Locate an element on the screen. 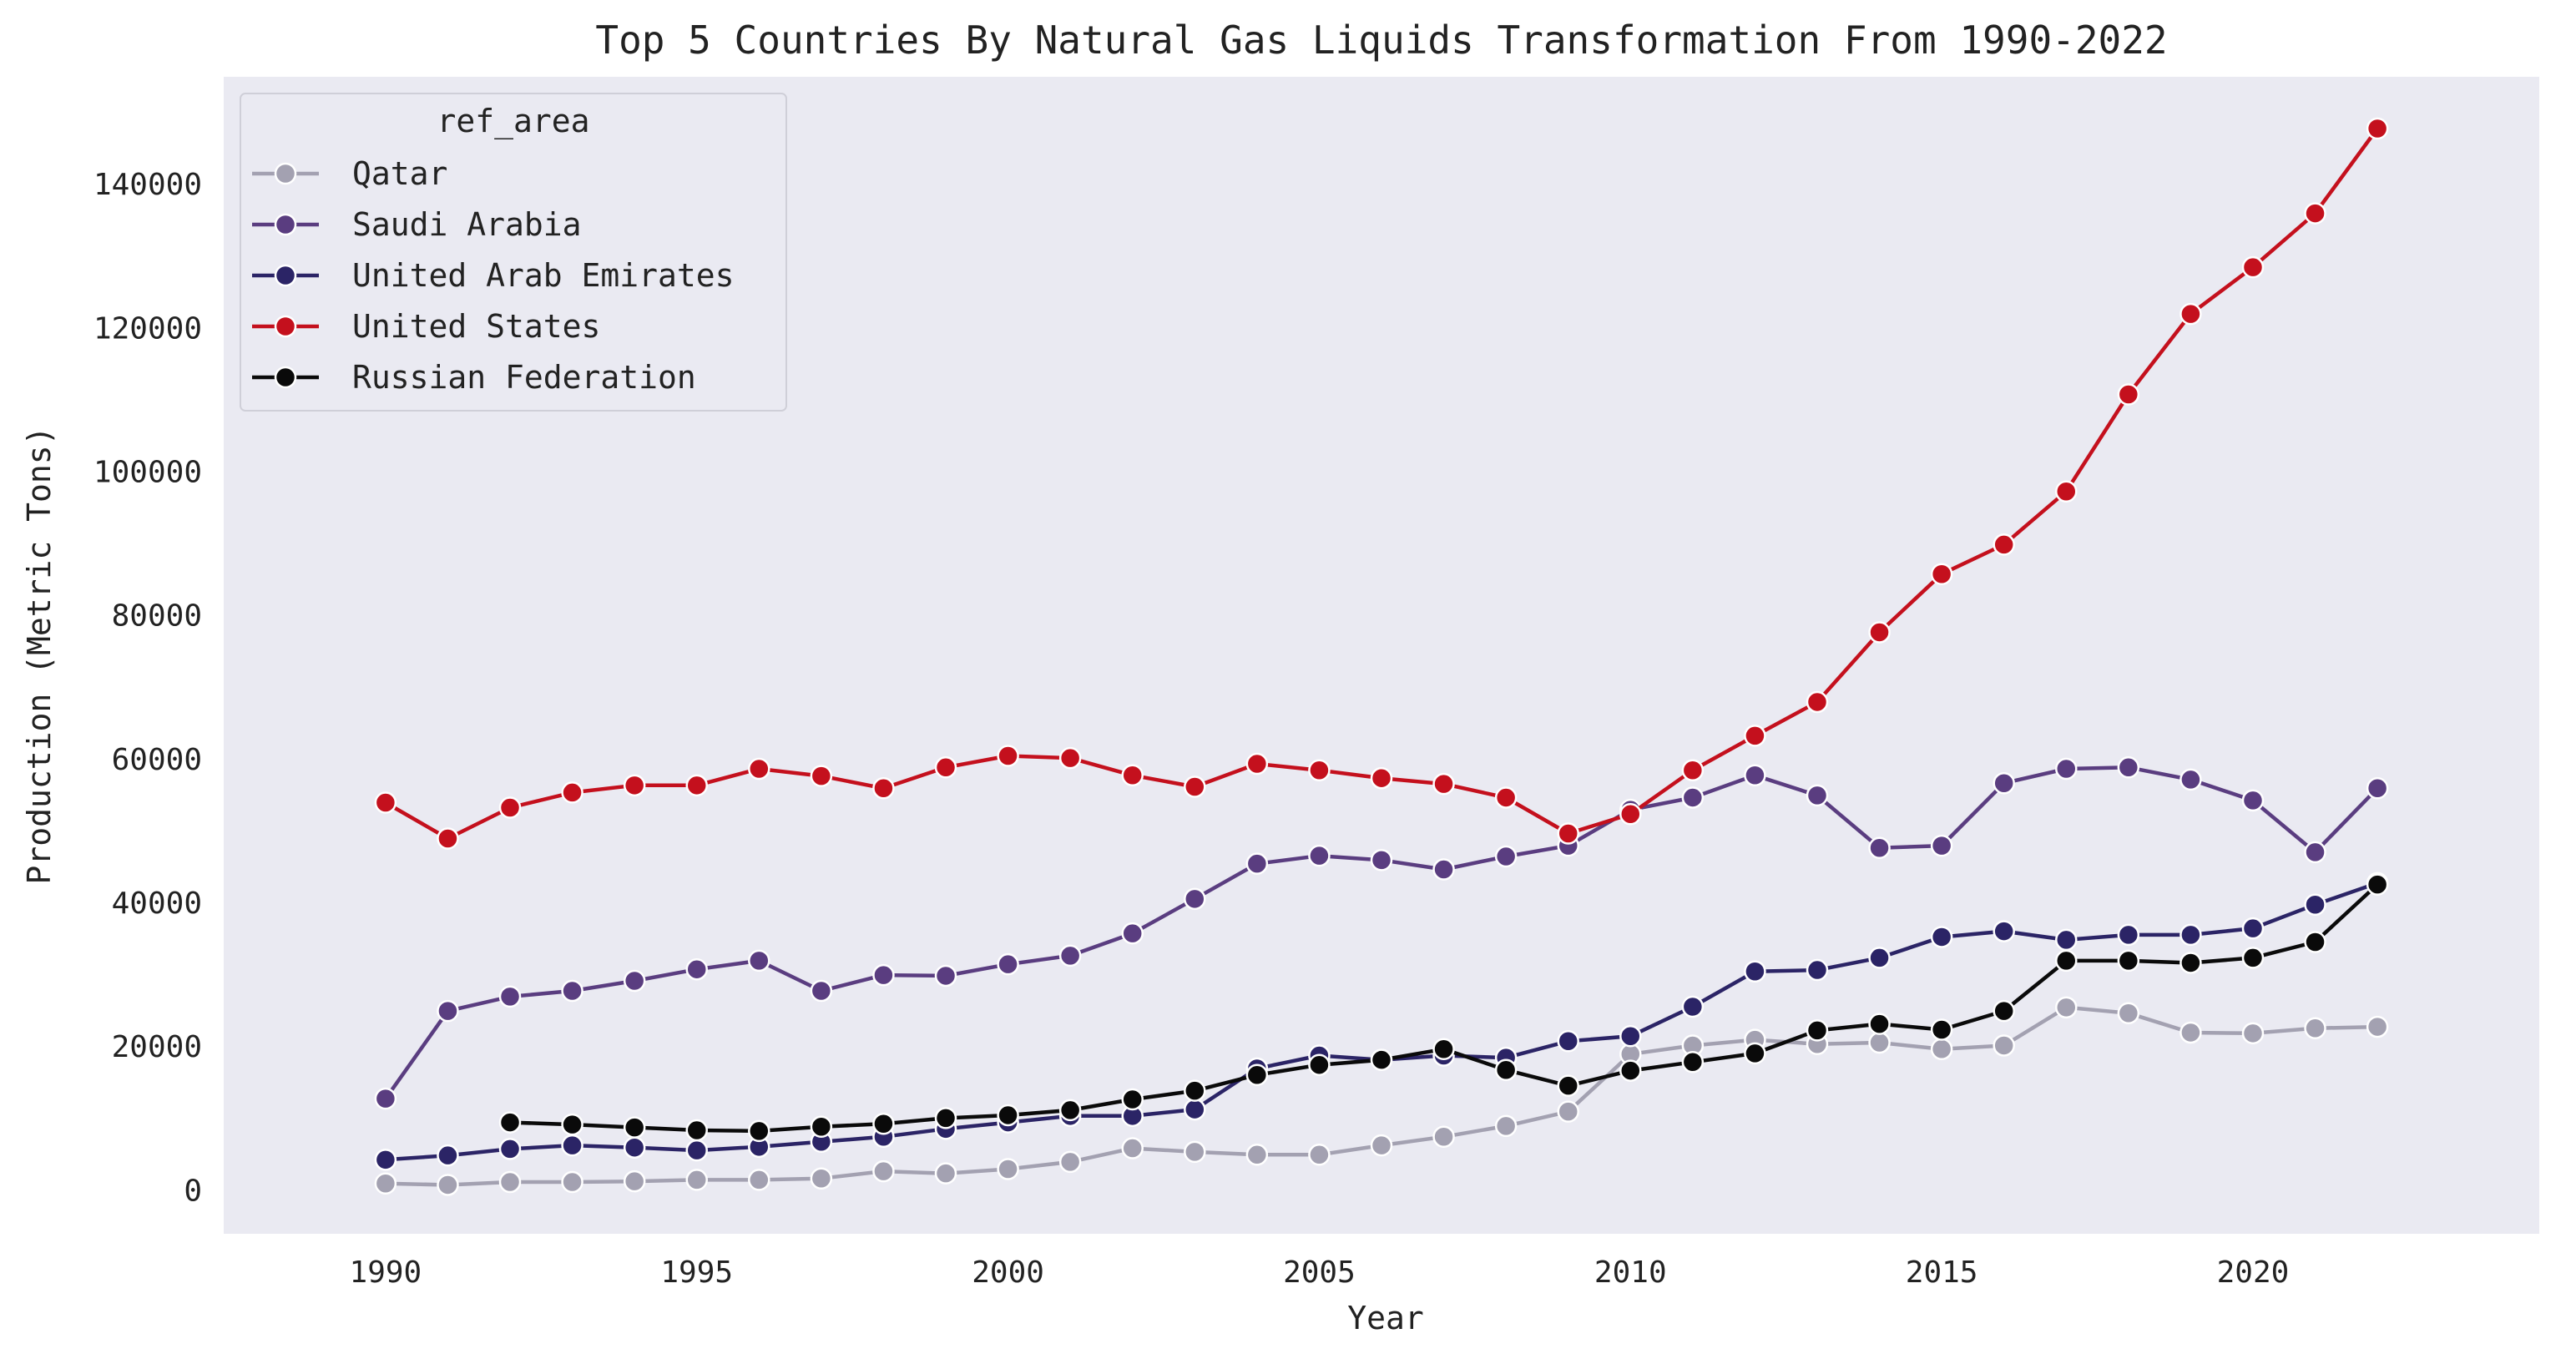  y-axis-ticks: 0 20000 40000 60000 80000 100000 120000 140000 is located at coordinates (147, 688).